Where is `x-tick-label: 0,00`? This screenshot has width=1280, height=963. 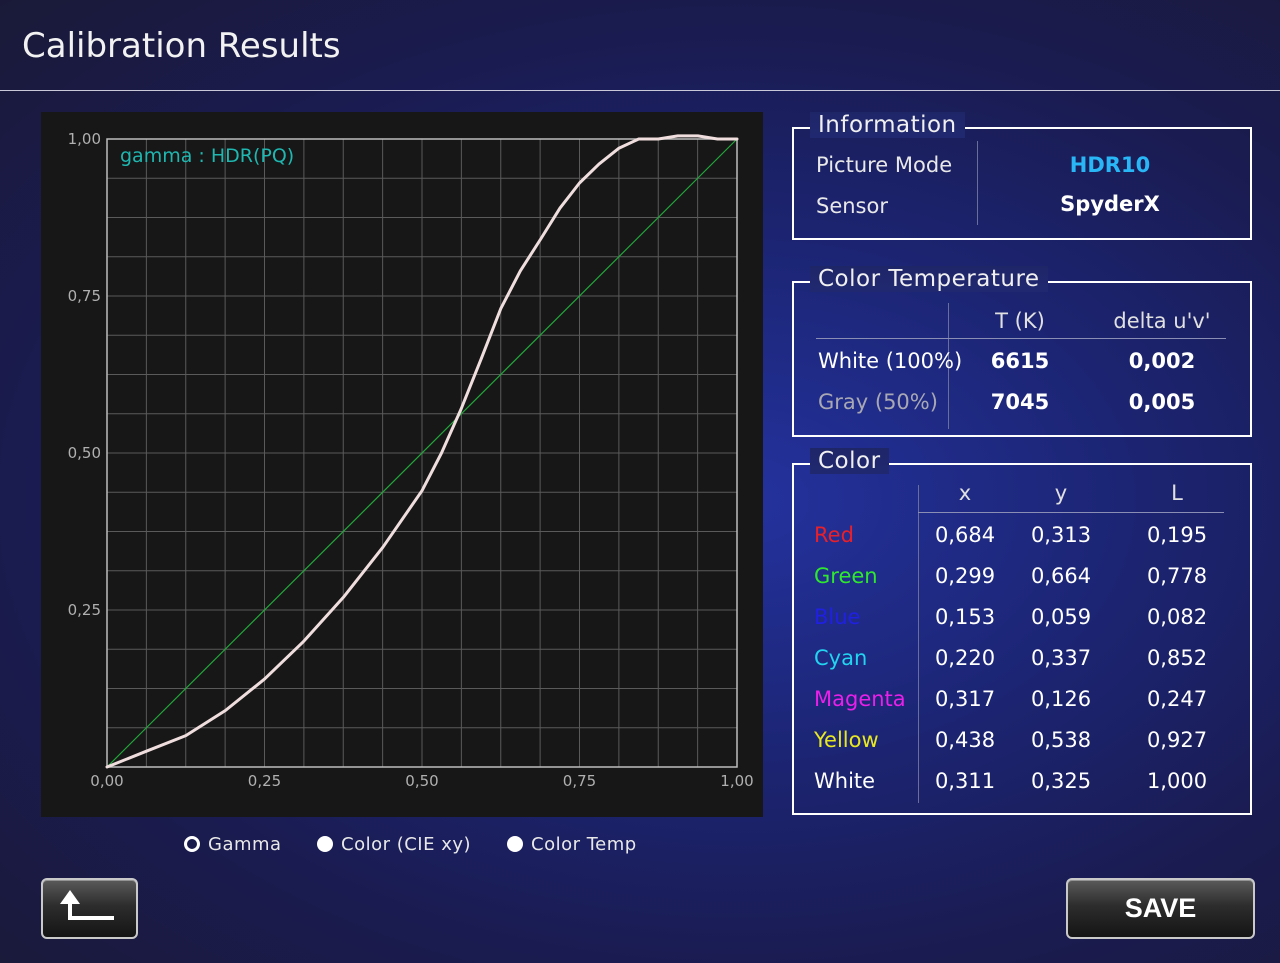 x-tick-label: 0,00 is located at coordinates (106, 781).